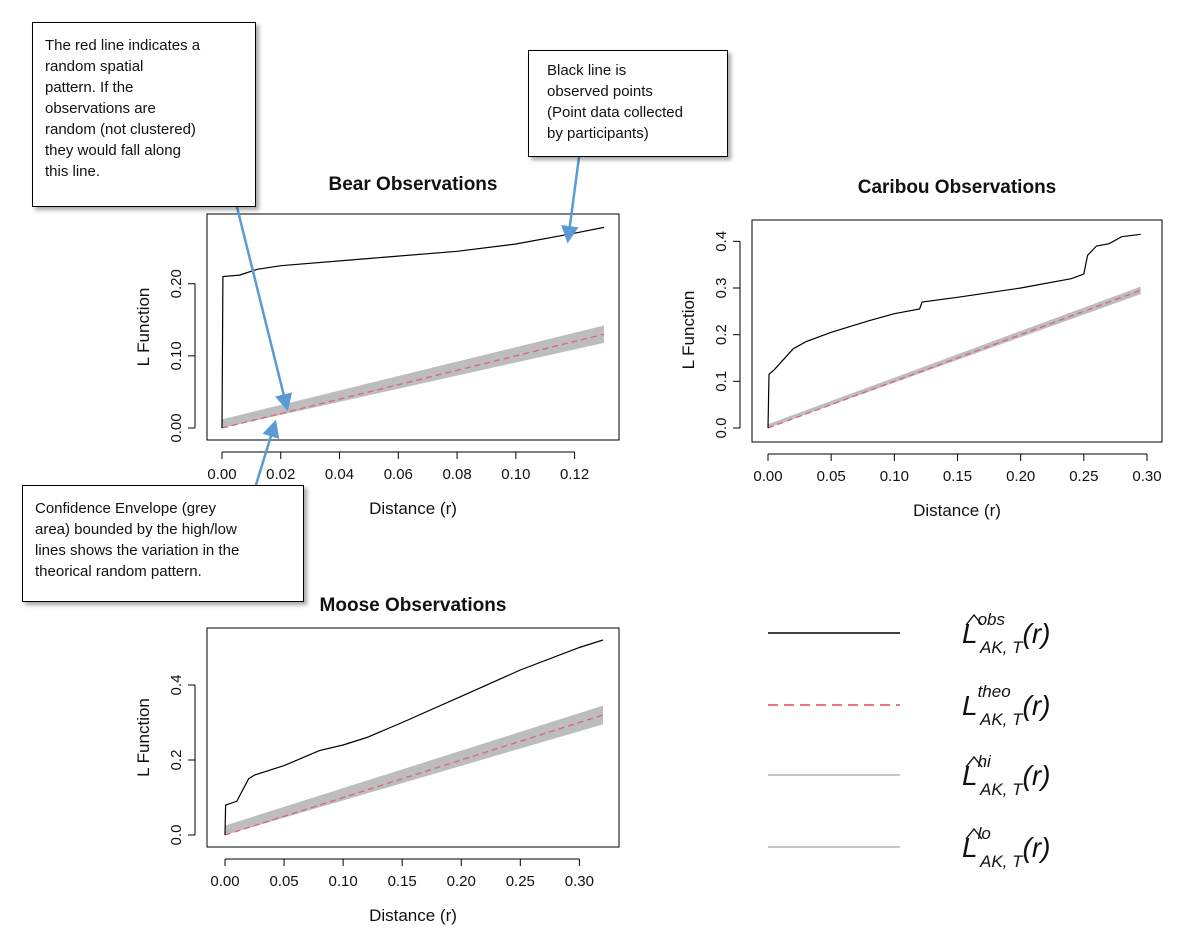 The image size is (1200, 940). Describe the element at coordinates (1006, 775) in the screenshot. I see `legend-label-hi: Lhi AK, T(r)` at that location.